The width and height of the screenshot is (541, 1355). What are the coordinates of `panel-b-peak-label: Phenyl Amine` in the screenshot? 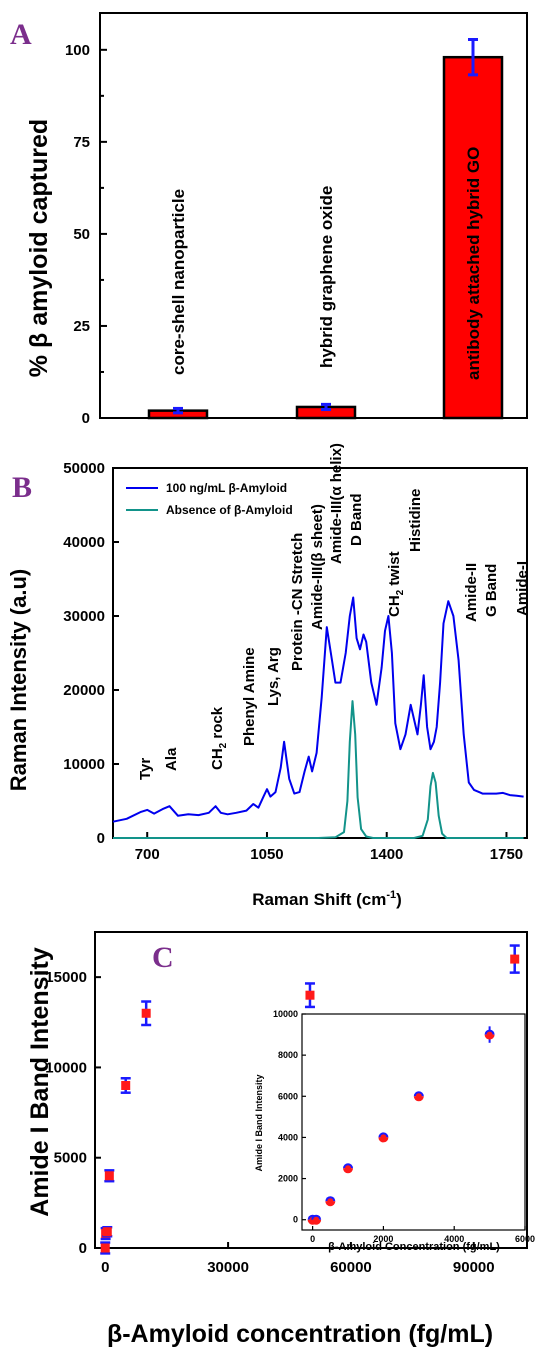 It's located at (249, 696).